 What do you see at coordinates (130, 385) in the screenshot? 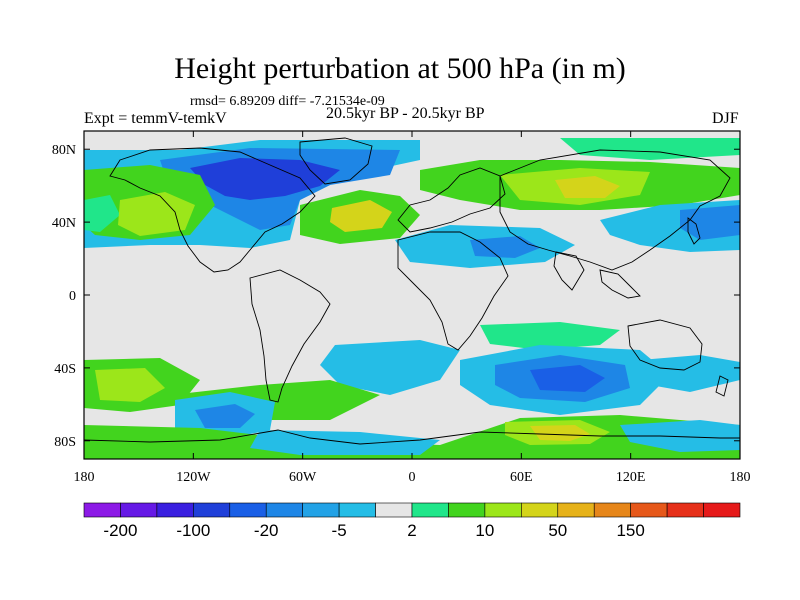
I see `anomaly-band-south-pacific-yellow` at bounding box center [130, 385].